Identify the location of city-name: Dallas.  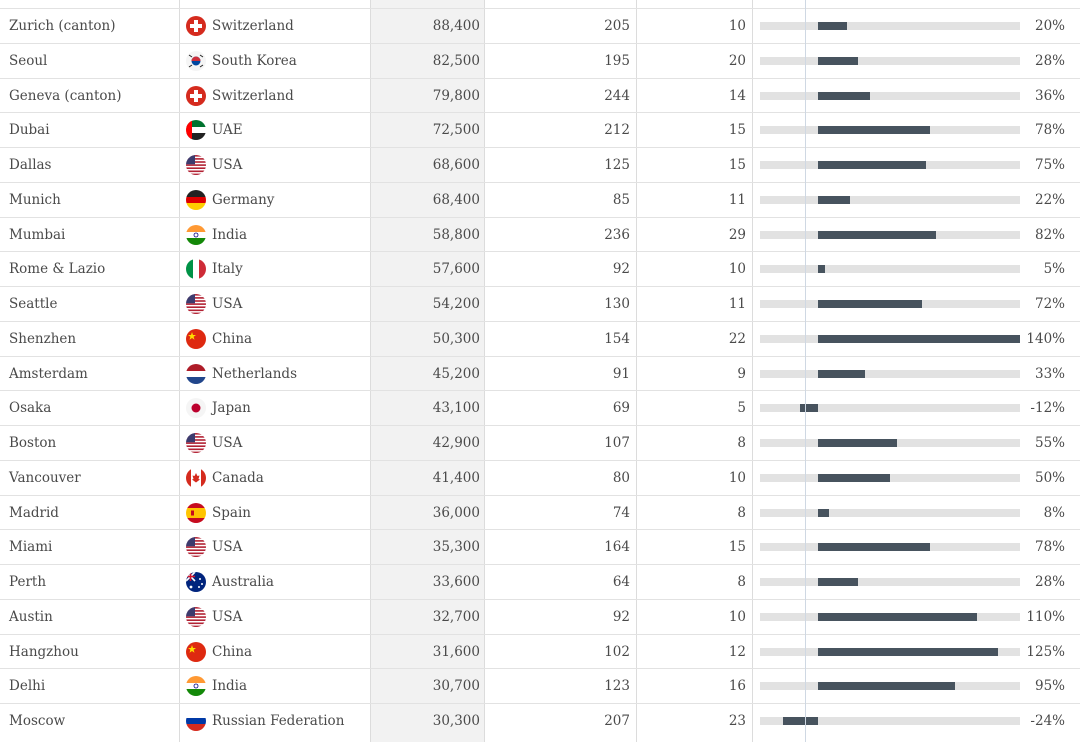
(30, 165).